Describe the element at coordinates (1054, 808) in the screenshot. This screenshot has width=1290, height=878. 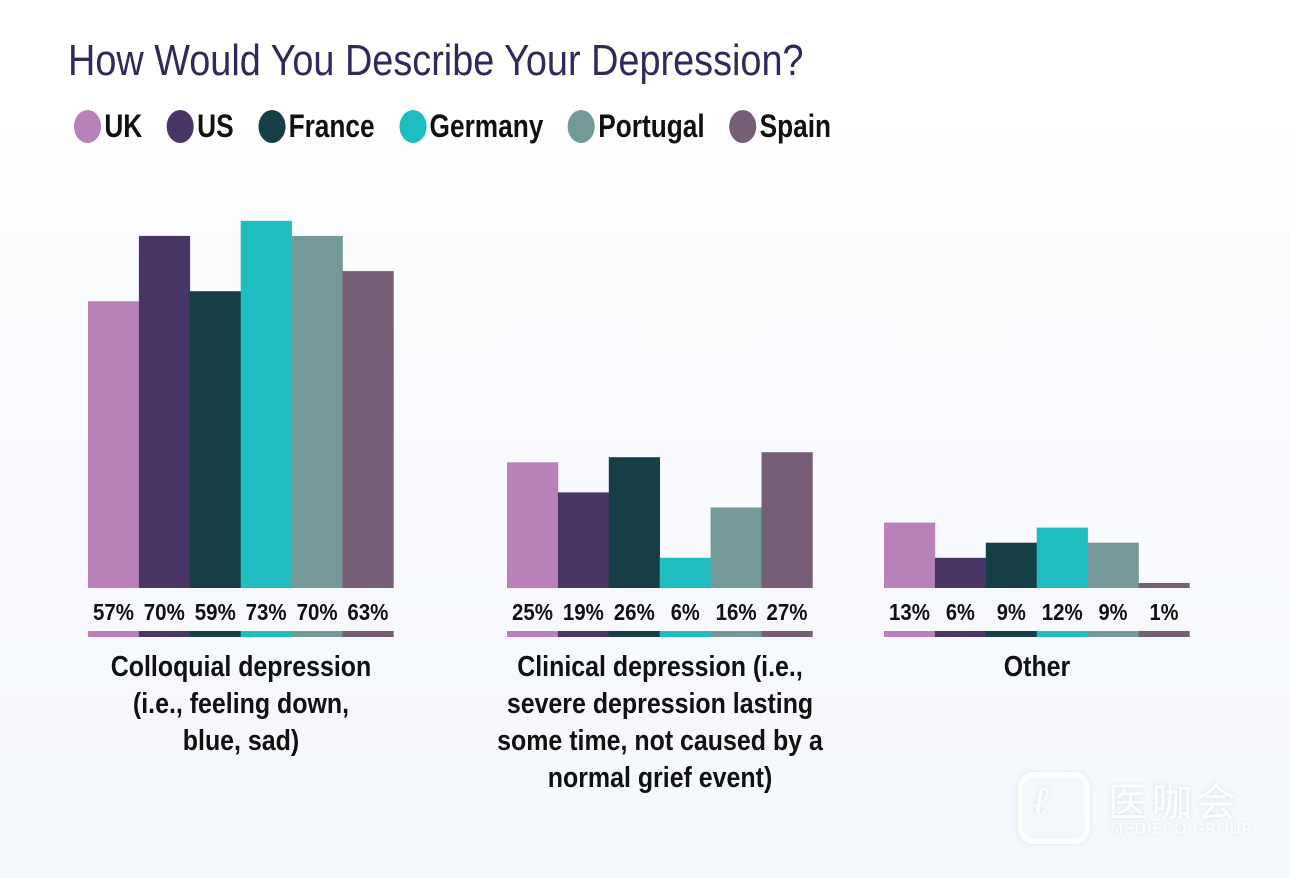
I see `watermark-icon` at that location.